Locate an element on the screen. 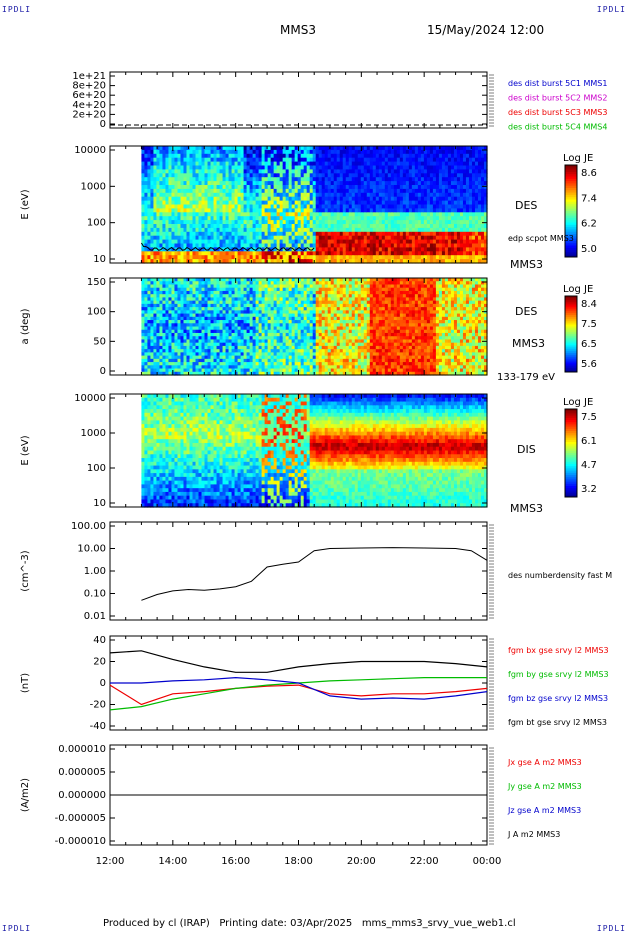 The image size is (630, 934). y-tick-label-0-1: 8e+20 is located at coordinates (89, 86).